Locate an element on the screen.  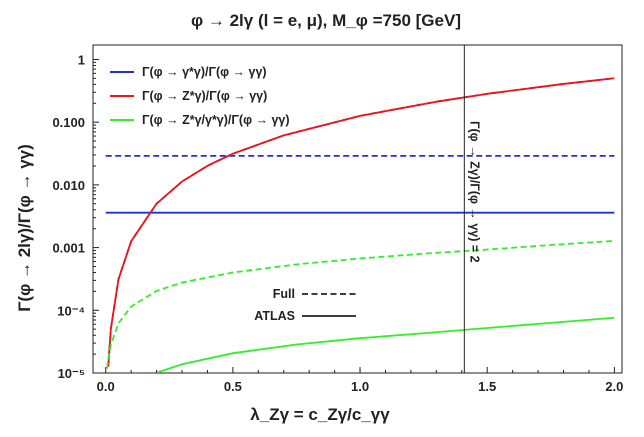
x-tick-label: 2.0 is located at coordinates (614, 386).